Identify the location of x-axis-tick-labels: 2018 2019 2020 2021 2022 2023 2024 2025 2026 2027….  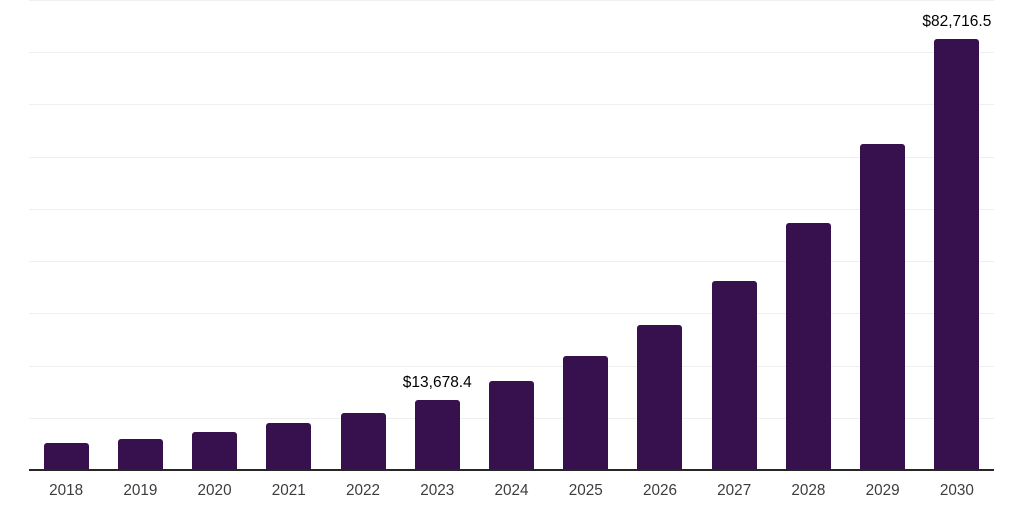
(511, 493).